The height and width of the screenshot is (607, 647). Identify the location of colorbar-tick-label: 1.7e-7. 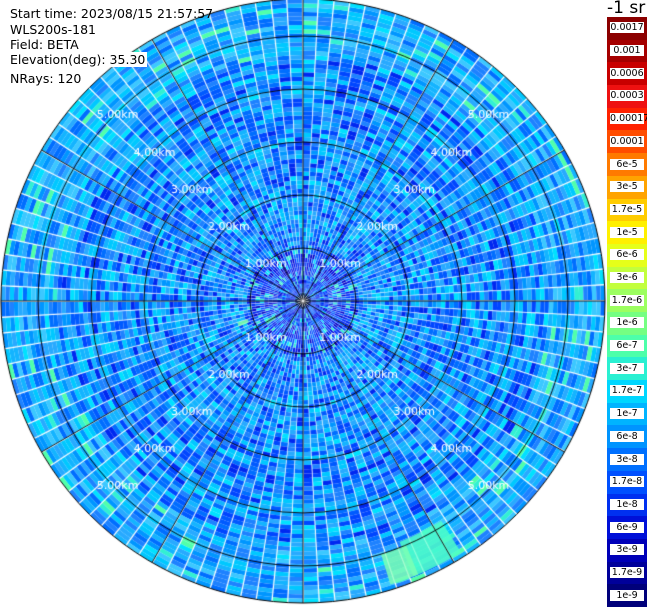
(627, 391).